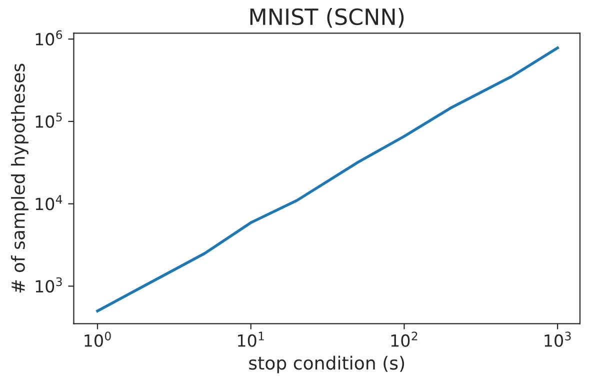 The width and height of the screenshot is (590, 390). I want to click on y-tick-label: 10$^{3}$, so click(49, 285).